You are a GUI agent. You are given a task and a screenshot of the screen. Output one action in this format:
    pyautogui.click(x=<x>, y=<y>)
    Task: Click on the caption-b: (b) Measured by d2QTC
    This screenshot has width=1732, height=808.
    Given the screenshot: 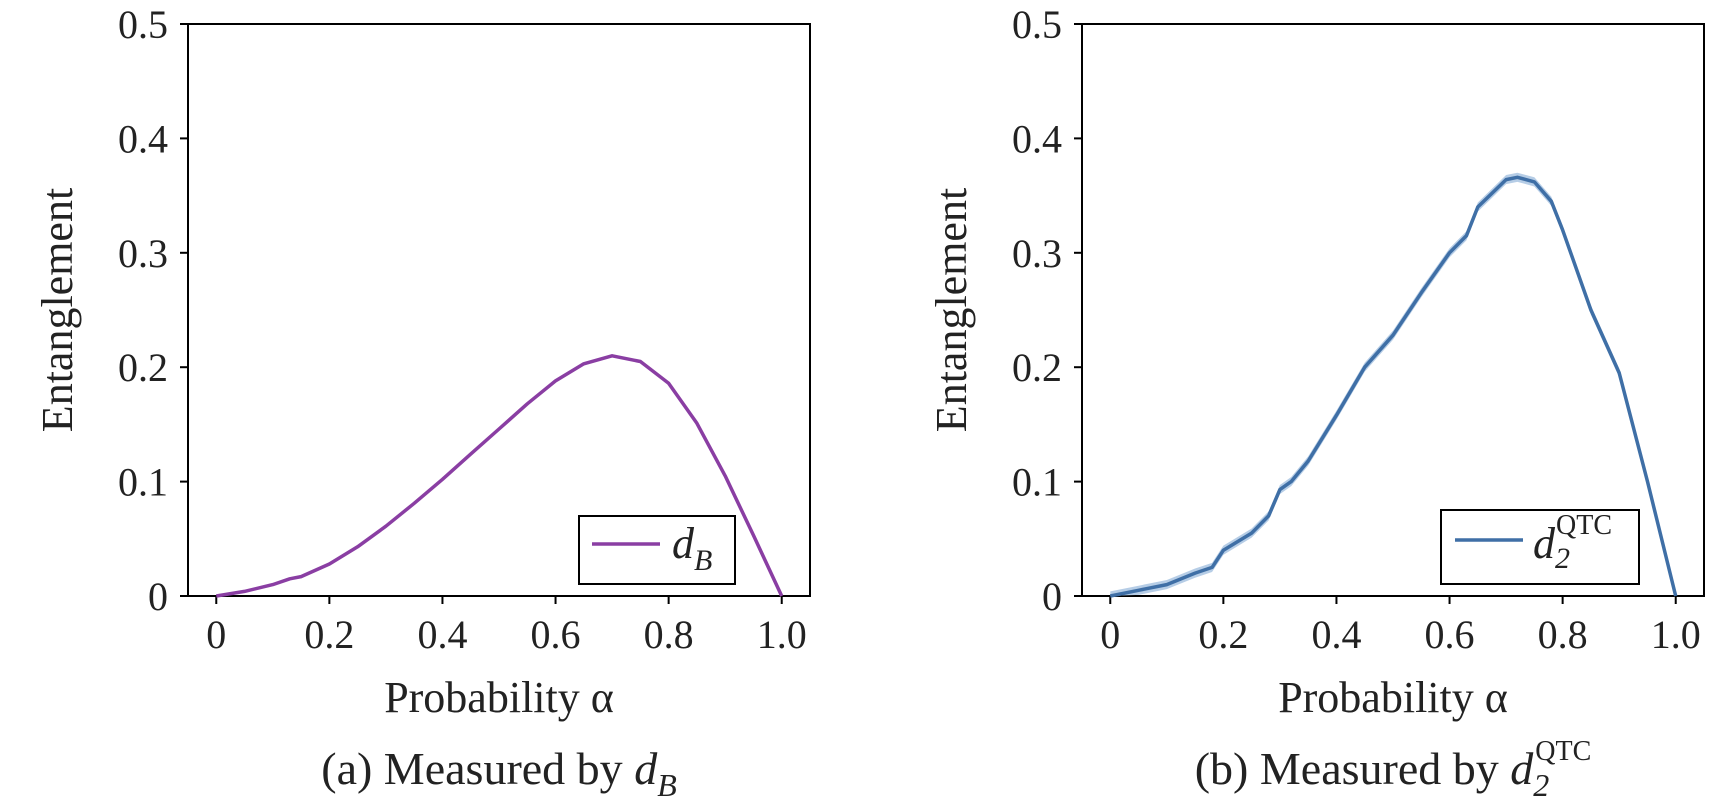 What is the action you would take?
    pyautogui.click(x=1393, y=769)
    